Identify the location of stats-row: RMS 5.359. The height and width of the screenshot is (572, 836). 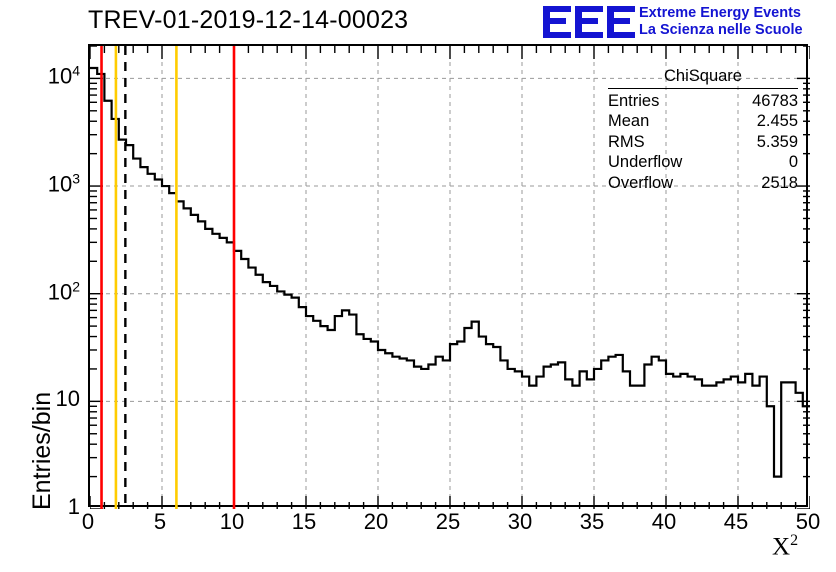
(703, 142).